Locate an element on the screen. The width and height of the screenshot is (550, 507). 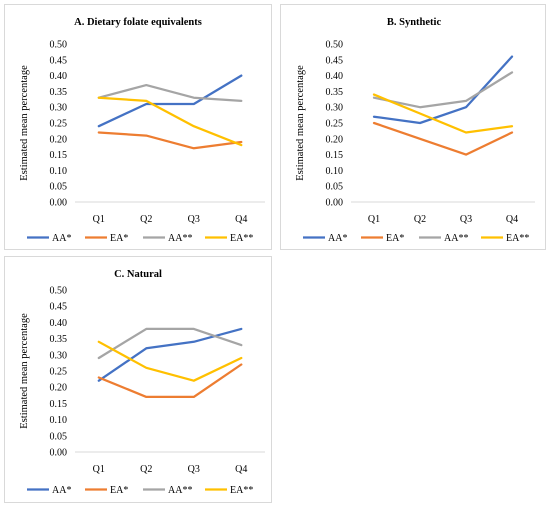
chart-title: C. Natural is located at coordinates (138, 274).